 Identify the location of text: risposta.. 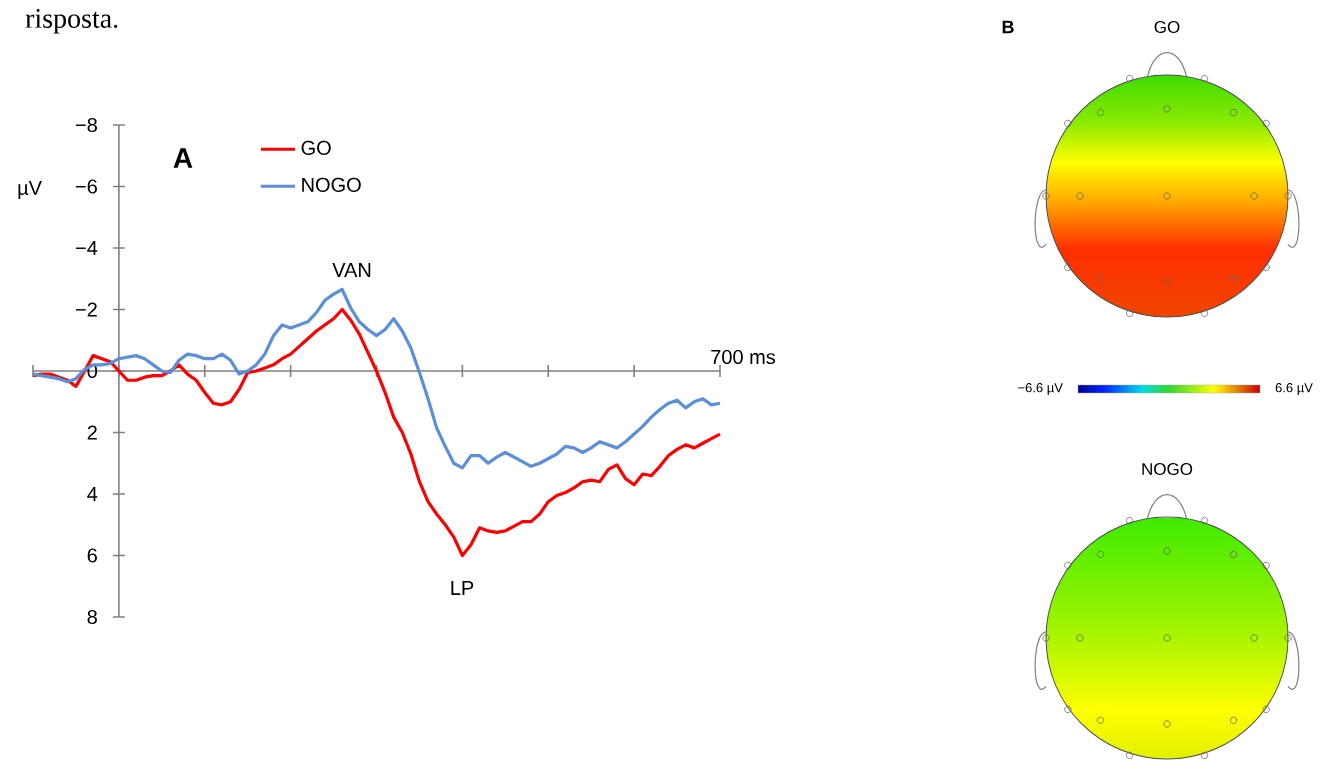
(71, 21).